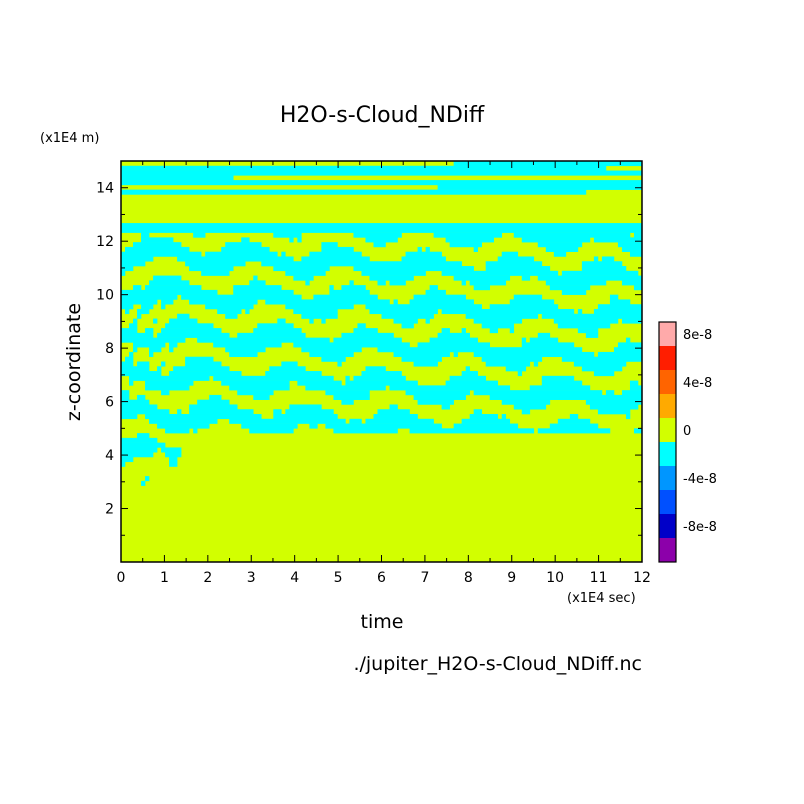 Image resolution: width=804 pixels, height=804 pixels. Describe the element at coordinates (599, 578) in the screenshot. I see `x-tick-label: 11` at that location.